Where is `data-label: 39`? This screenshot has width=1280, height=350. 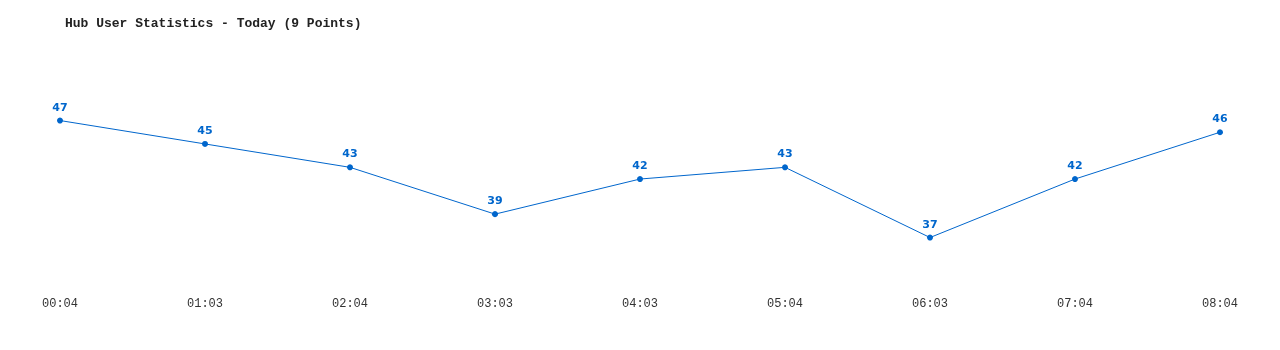
data-label: 39 is located at coordinates (495, 201).